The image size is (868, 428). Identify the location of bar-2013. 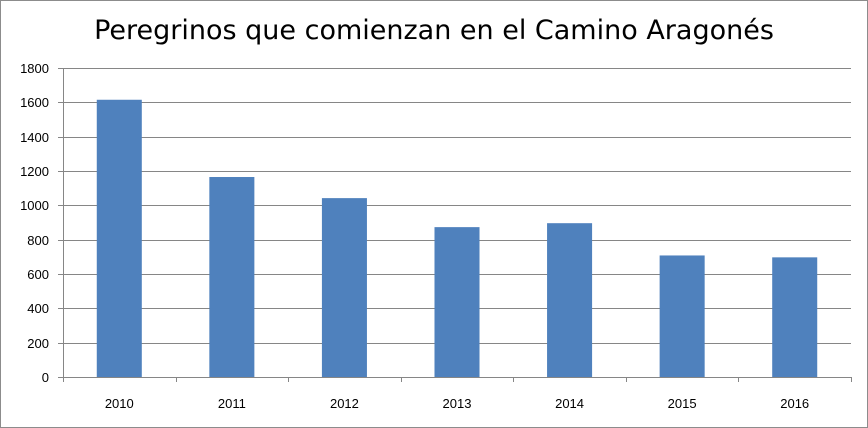
(457, 302).